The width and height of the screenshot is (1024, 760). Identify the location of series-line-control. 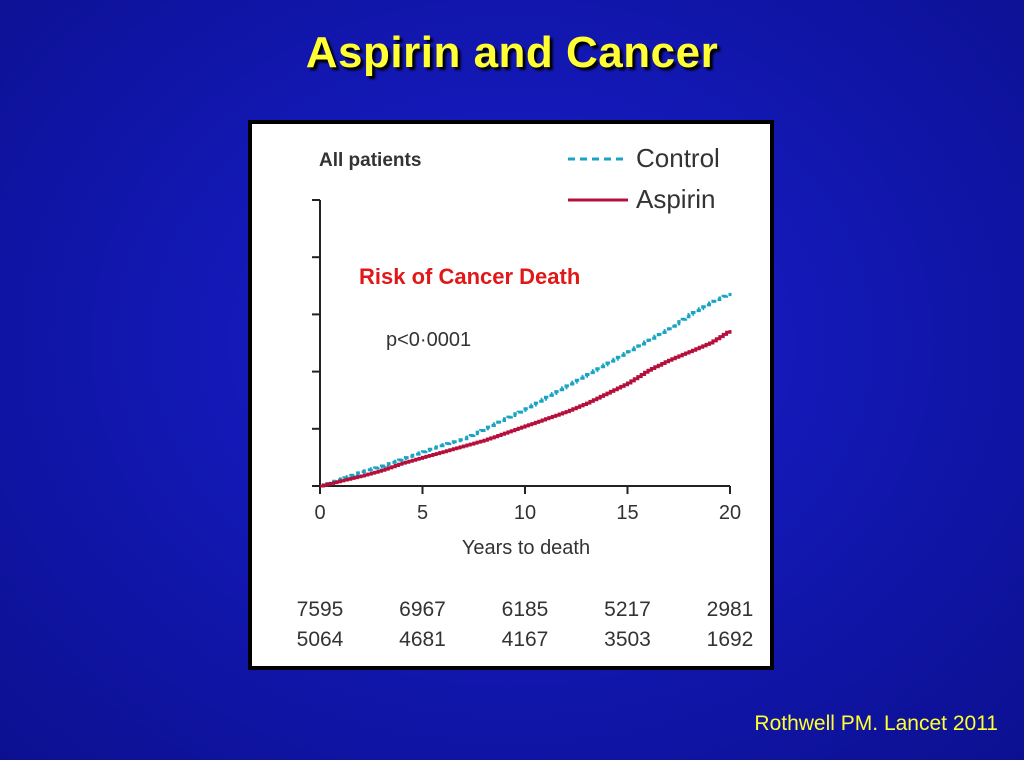
(526, 390).